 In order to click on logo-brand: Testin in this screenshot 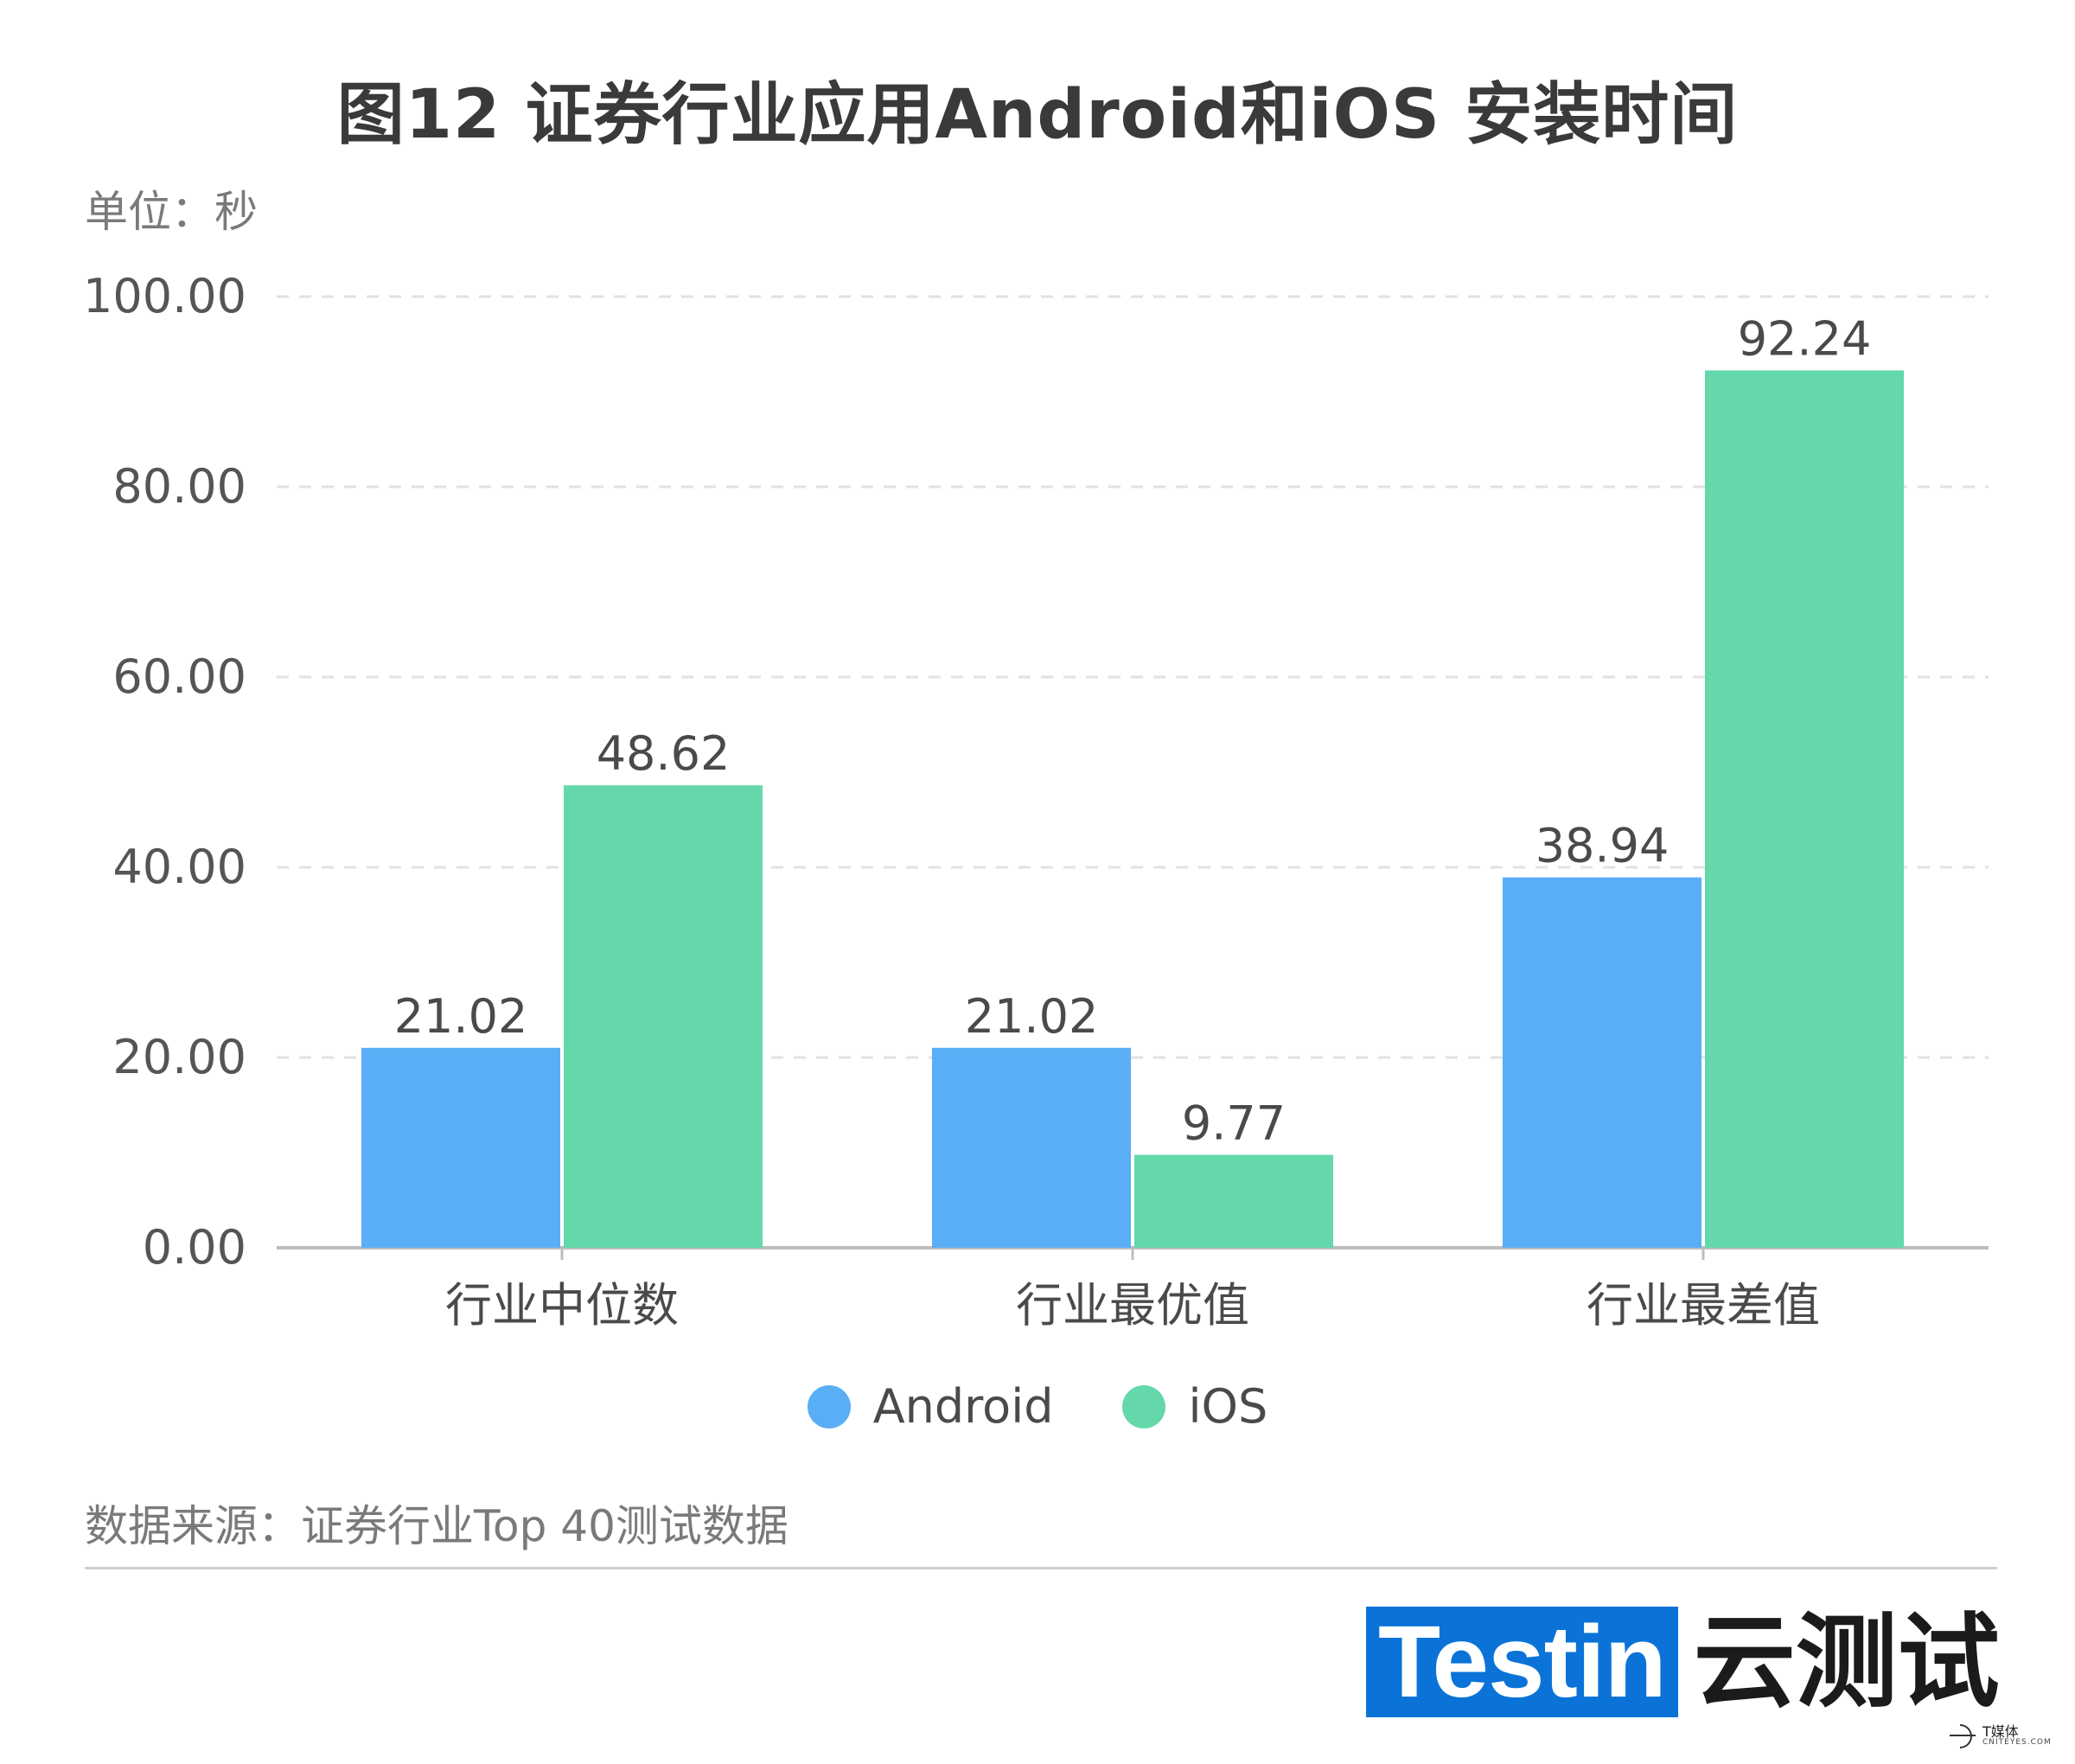, I will do `click(1522, 1662)`.